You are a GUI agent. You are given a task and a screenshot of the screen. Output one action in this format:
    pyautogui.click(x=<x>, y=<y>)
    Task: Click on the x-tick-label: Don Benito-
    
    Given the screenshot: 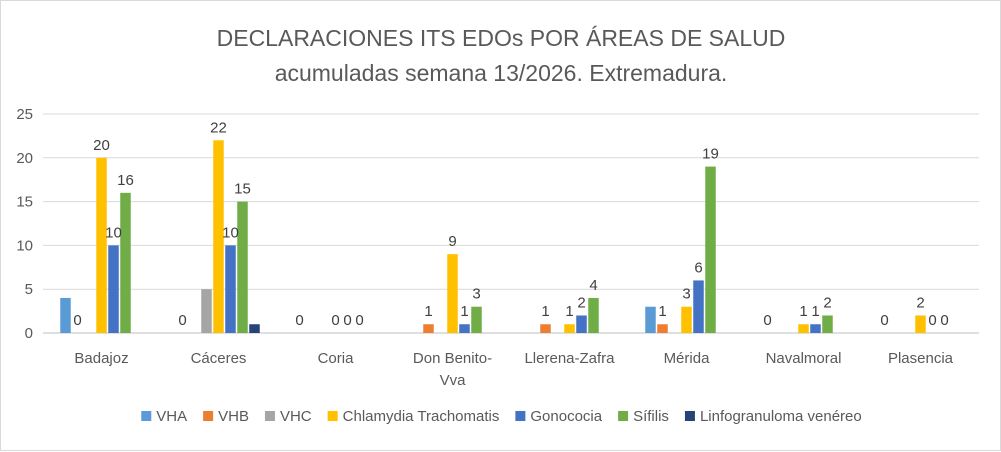 What is the action you would take?
    pyautogui.click(x=452, y=358)
    